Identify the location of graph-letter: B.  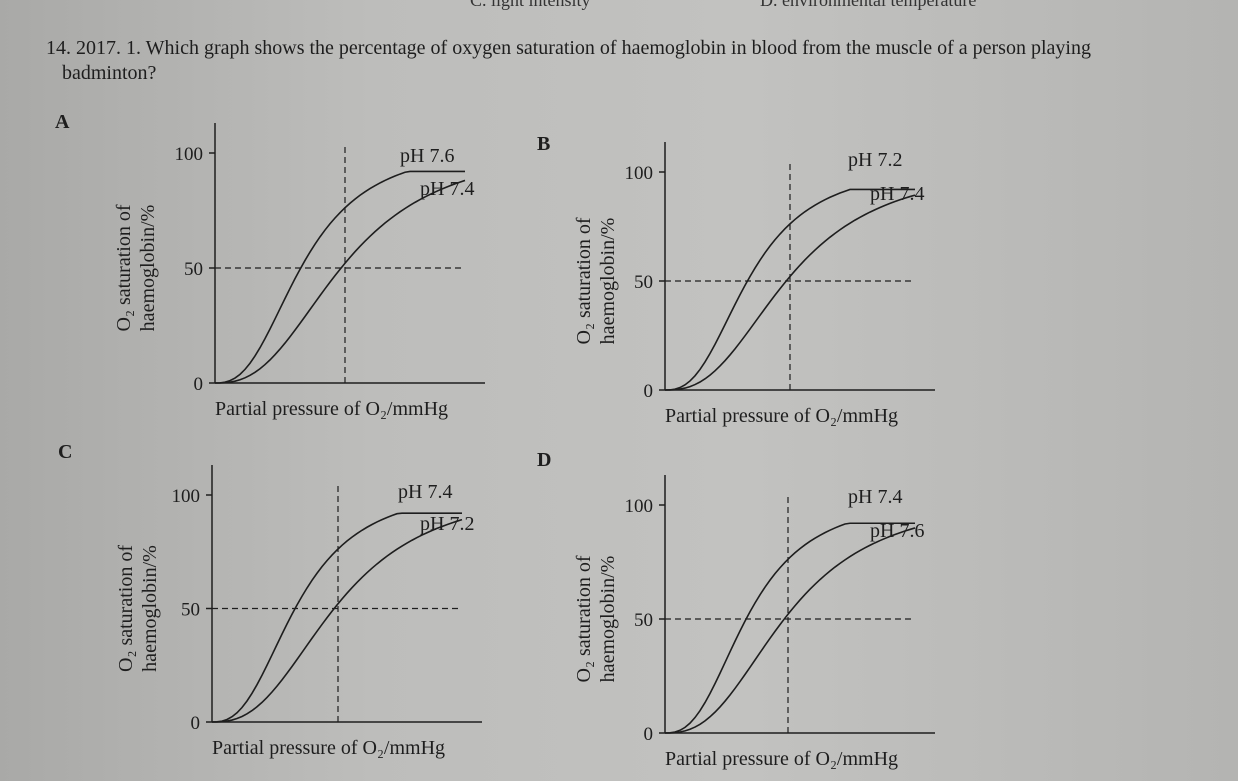
(543, 144).